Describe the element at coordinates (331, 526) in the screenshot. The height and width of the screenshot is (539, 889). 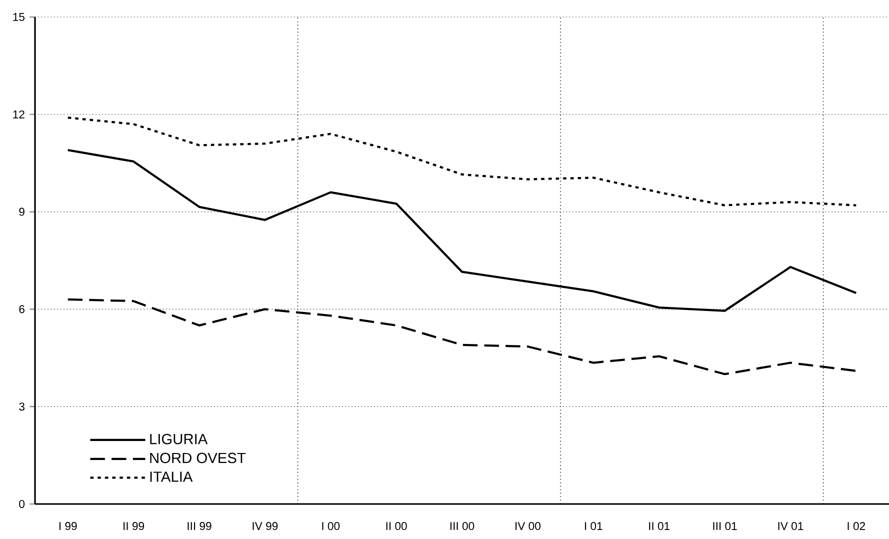
I see `x-tick-label: I 00` at that location.